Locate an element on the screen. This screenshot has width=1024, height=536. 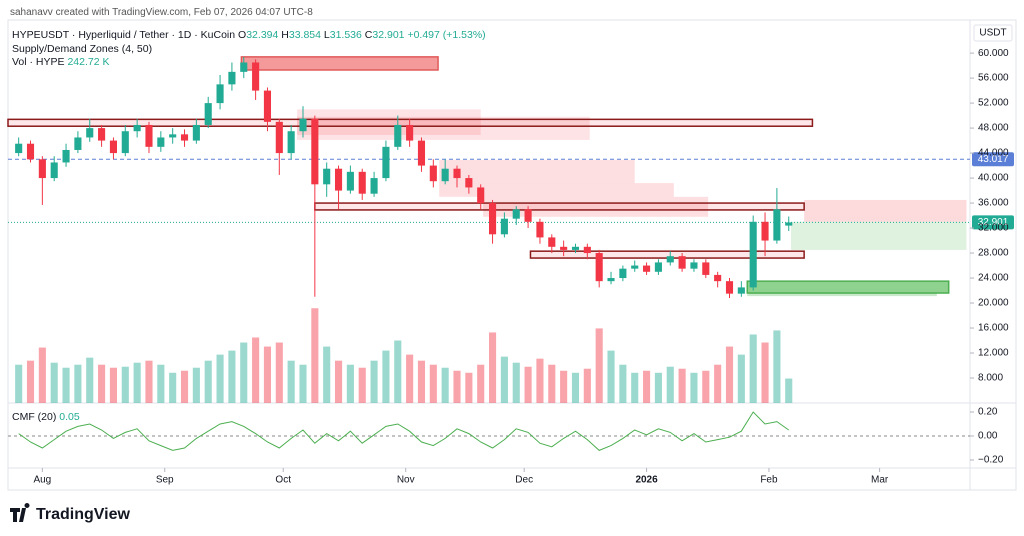
x-tick-label: Sep is located at coordinates (165, 480).